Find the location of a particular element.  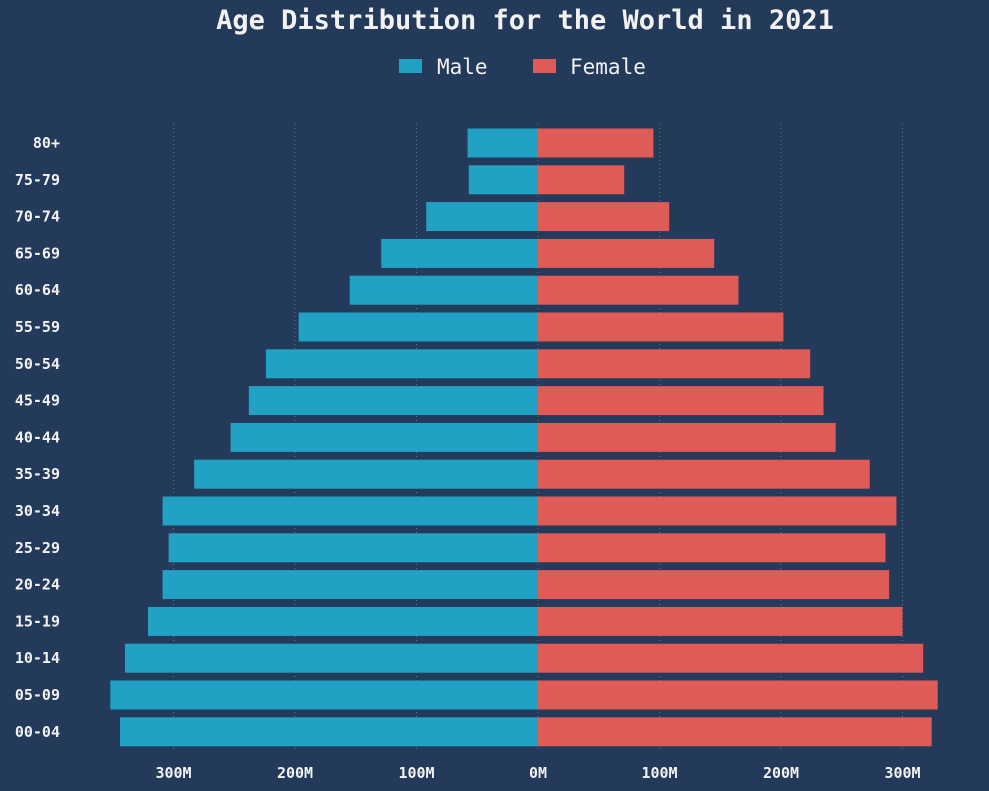

y-tick-label: 10-14 is located at coordinates (37, 658).